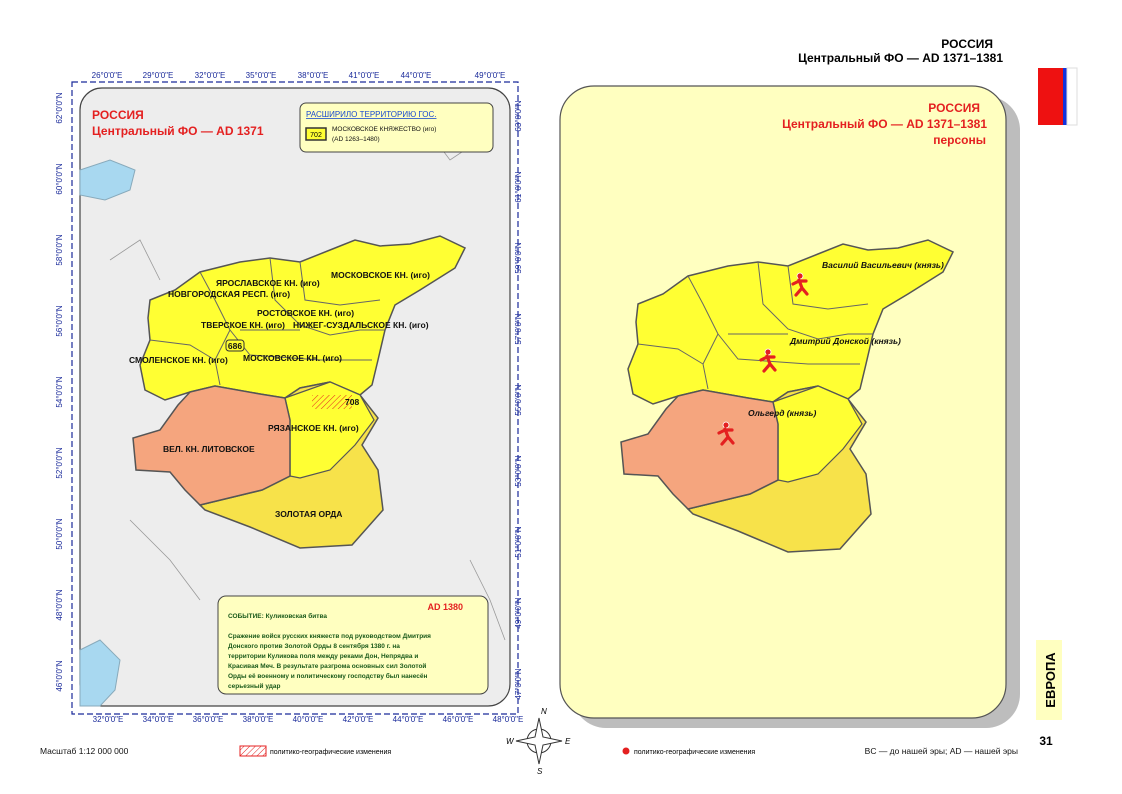 This screenshot has height=794, width=1122. Describe the element at coordinates (544, 711) in the screenshot. I see `compass-letter: N` at that location.